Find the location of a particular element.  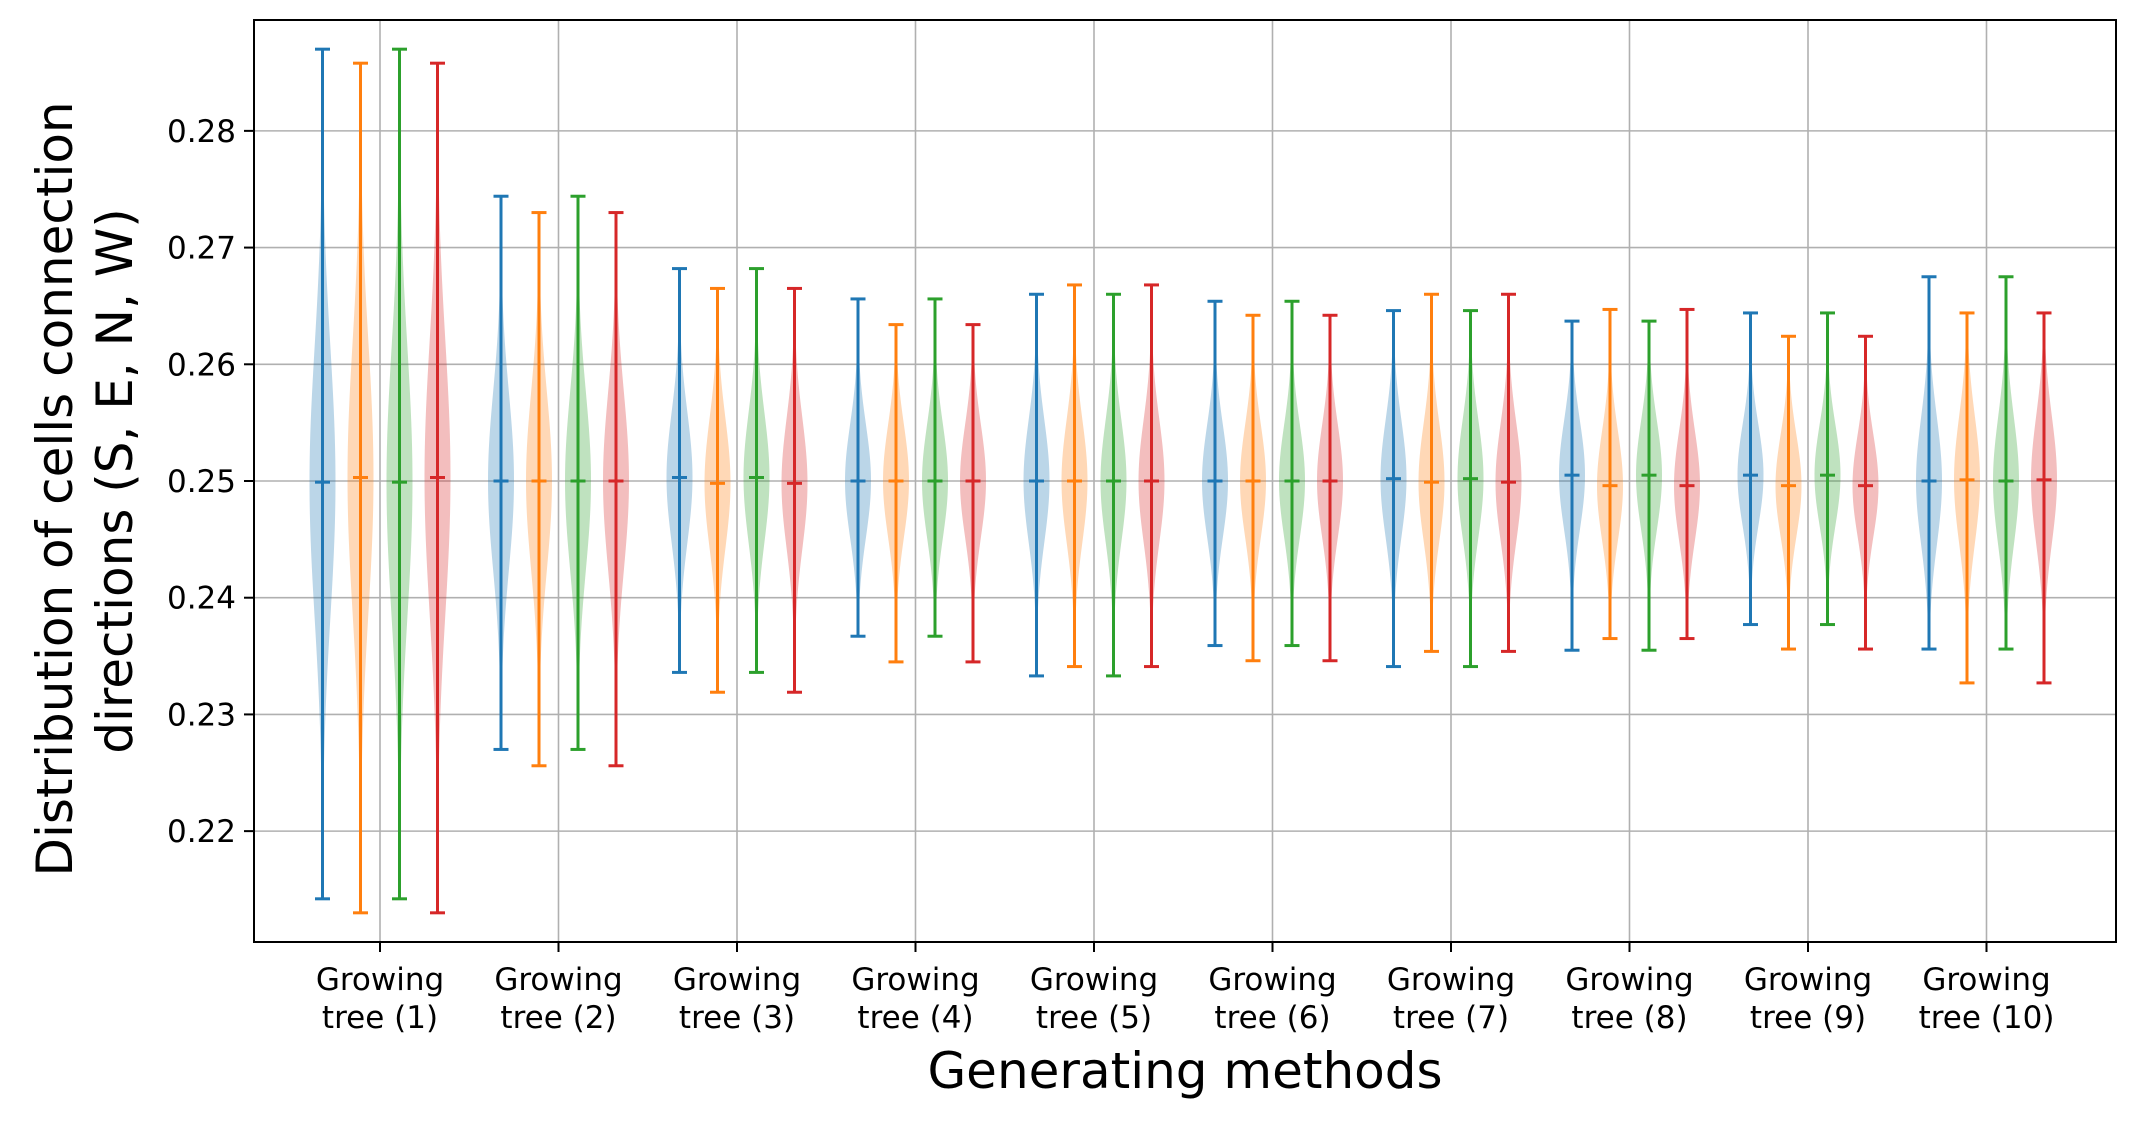

x-tick-label-line: tree (7) is located at coordinates (1451, 1018).